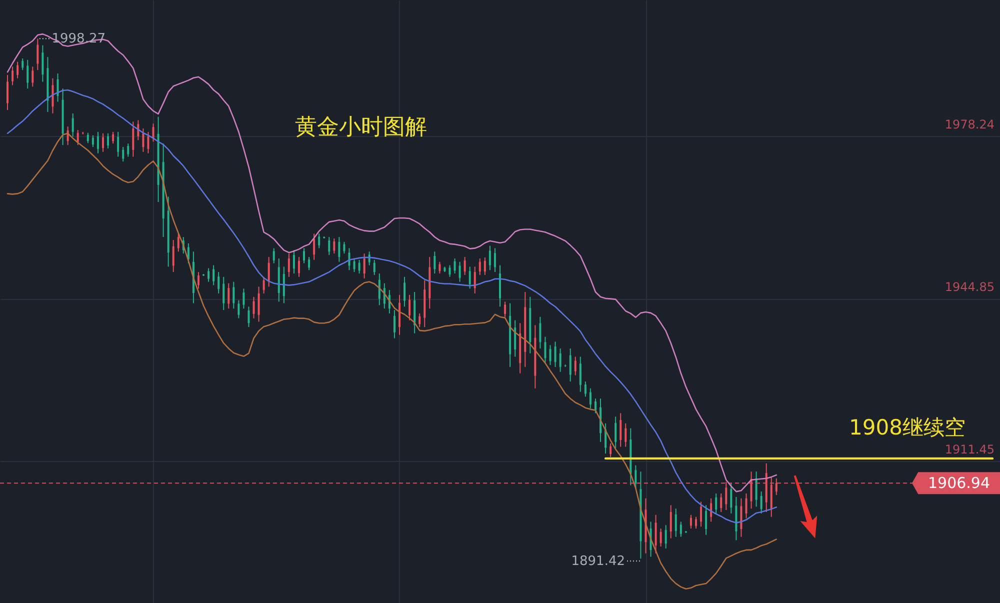  I want to click on y-tick-label: 1911.45, so click(969, 449).